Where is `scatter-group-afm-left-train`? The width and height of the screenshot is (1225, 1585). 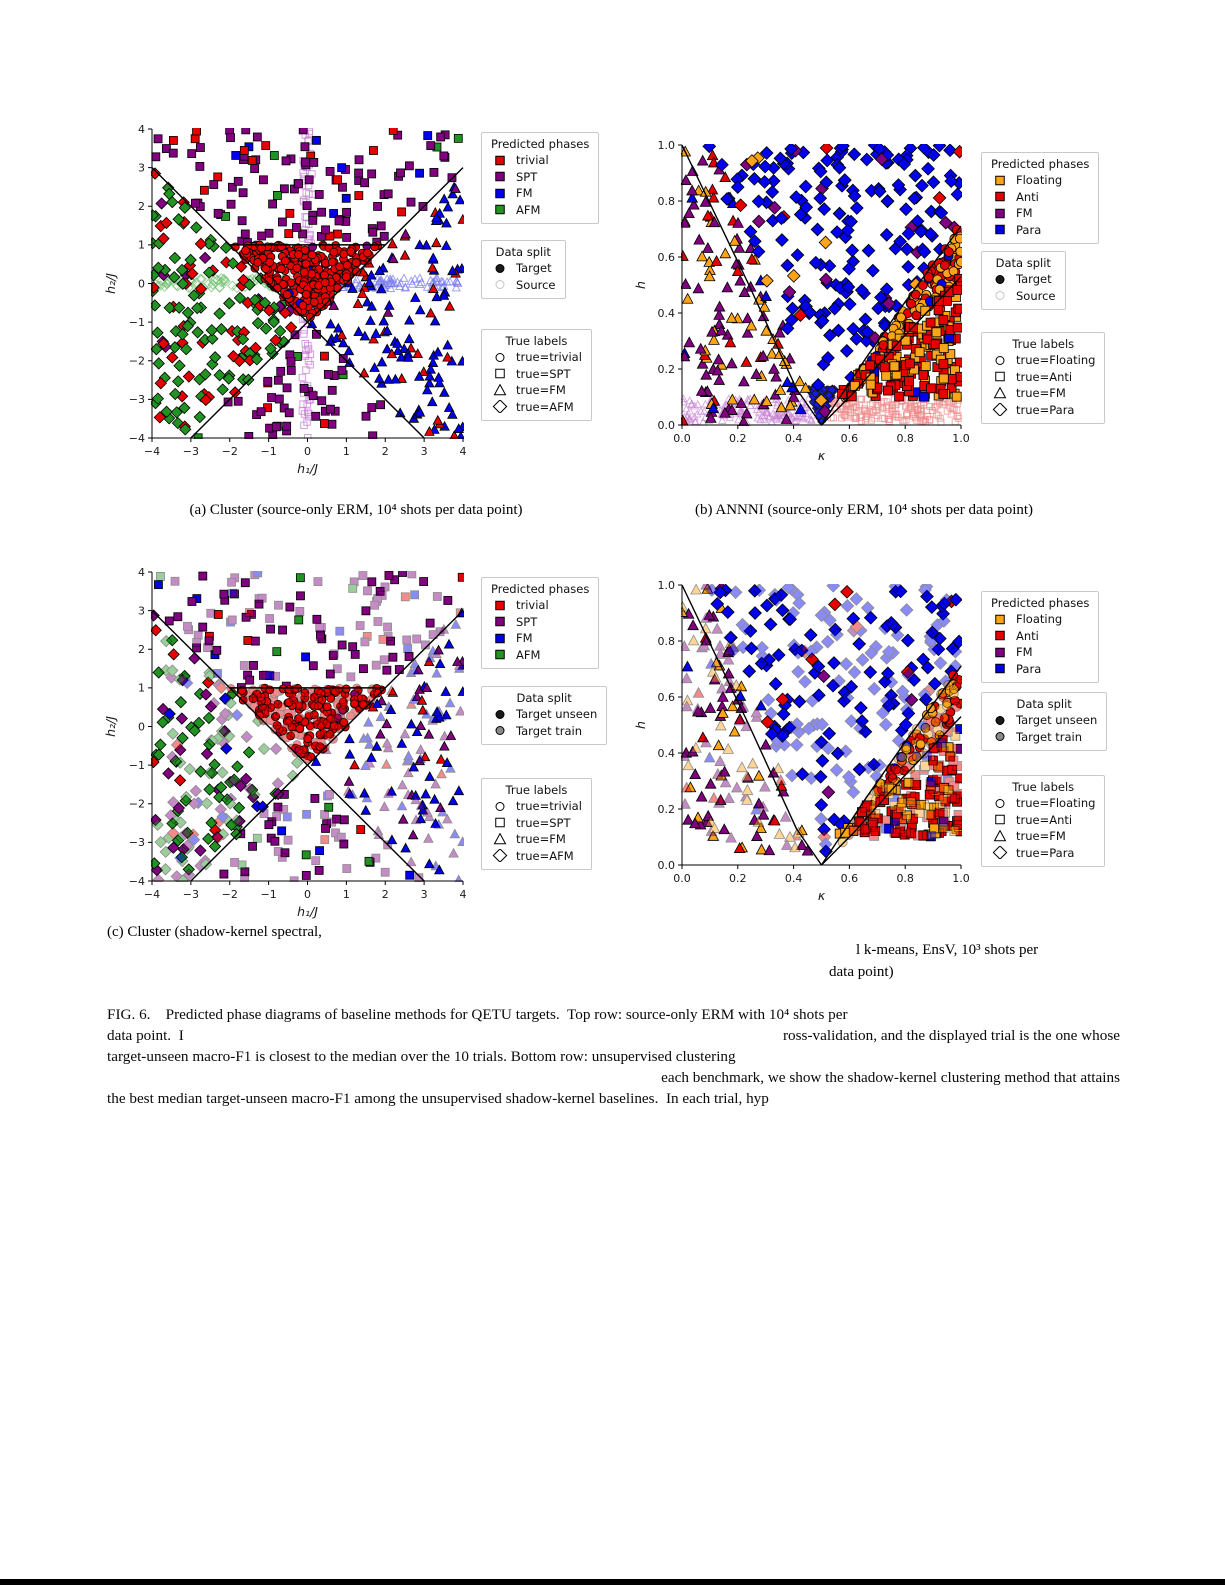
scatter-group-afm-left-train is located at coordinates (227, 758).